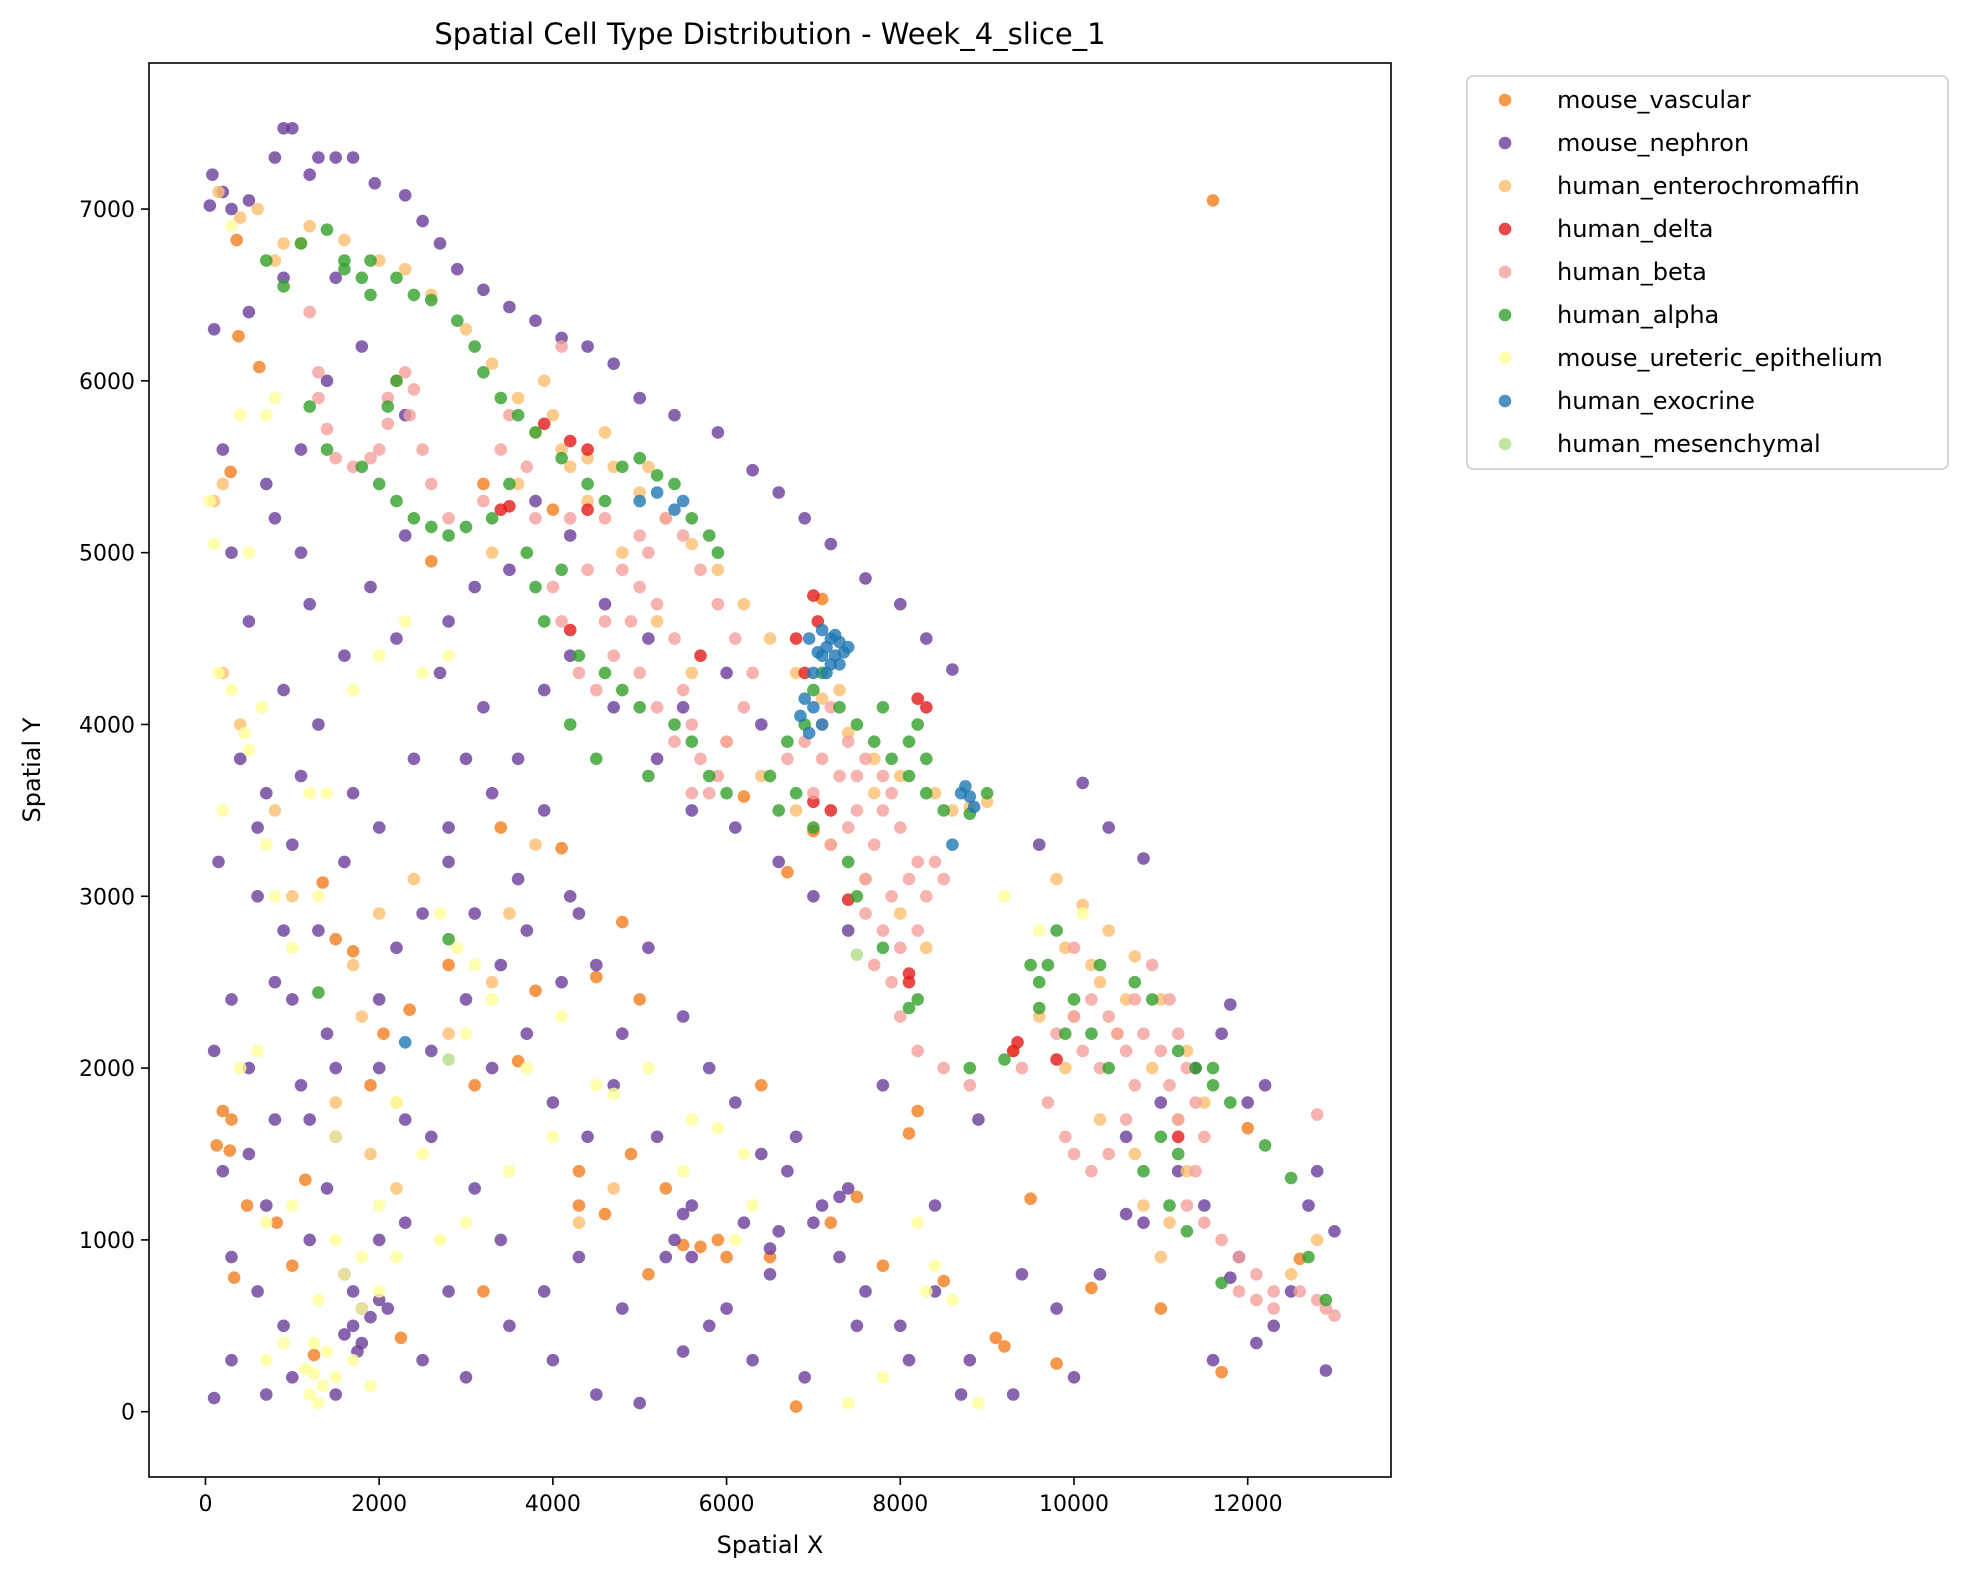  Describe the element at coordinates (1623, 143) in the screenshot. I see `legend-entry-mouse-nephron: mouse_nephron` at that location.